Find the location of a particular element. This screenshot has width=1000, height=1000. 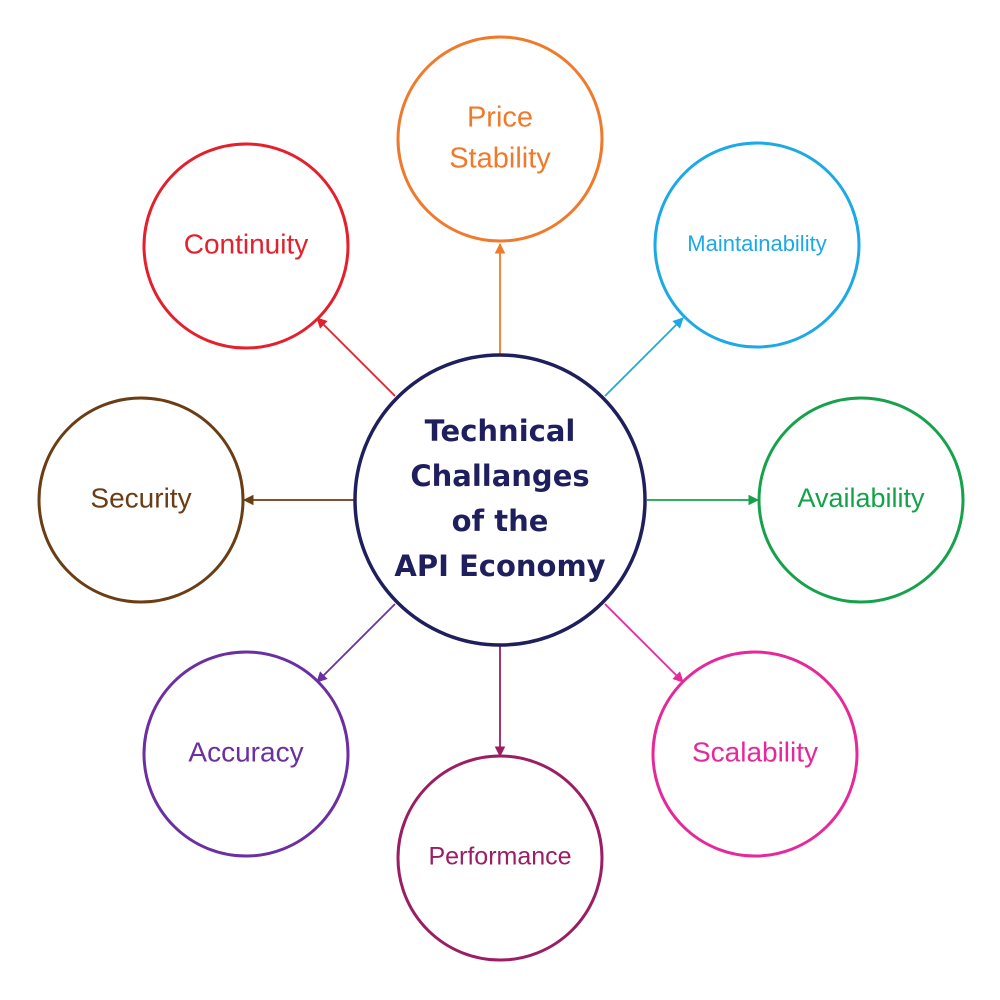

arrow-to-continuity is located at coordinates (356, 357).